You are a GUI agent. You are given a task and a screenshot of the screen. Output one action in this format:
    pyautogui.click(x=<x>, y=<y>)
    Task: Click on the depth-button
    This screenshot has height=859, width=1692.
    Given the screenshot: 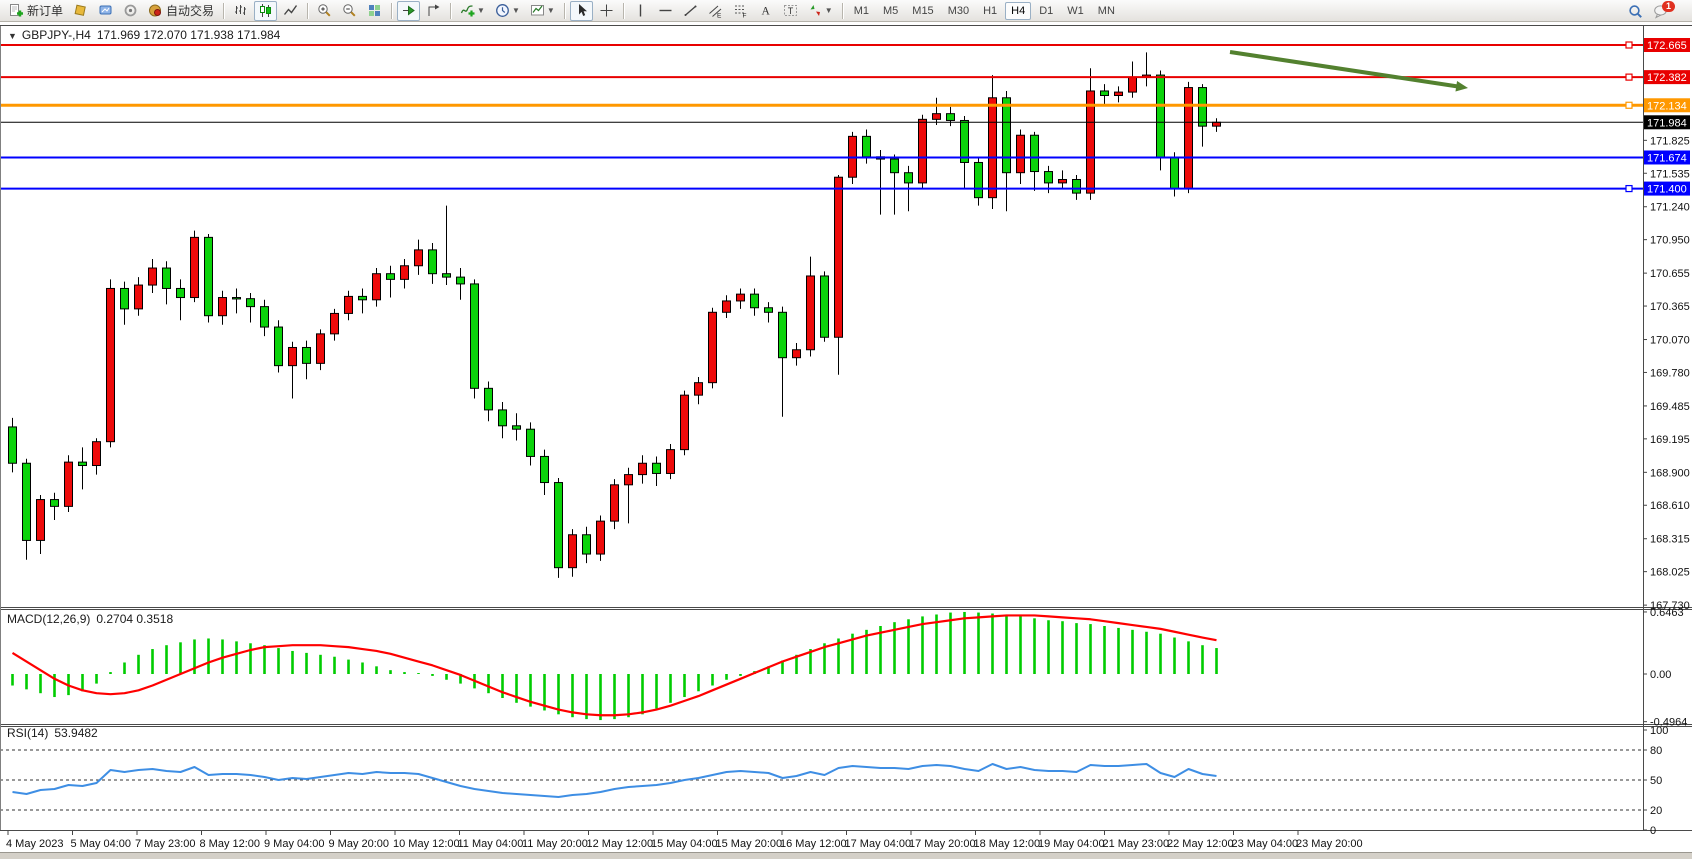 What is the action you would take?
    pyautogui.click(x=105, y=11)
    